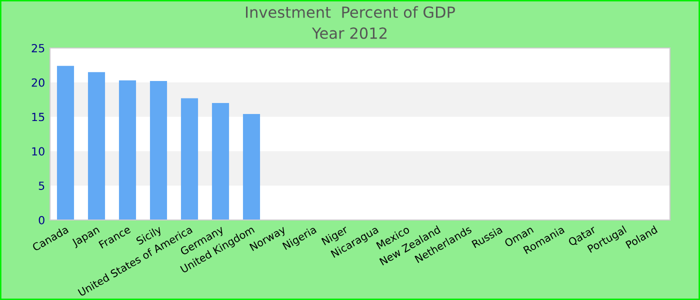 The height and width of the screenshot is (300, 700). What do you see at coordinates (41, 220) in the screenshot?
I see `y-tick-label: 0` at bounding box center [41, 220].